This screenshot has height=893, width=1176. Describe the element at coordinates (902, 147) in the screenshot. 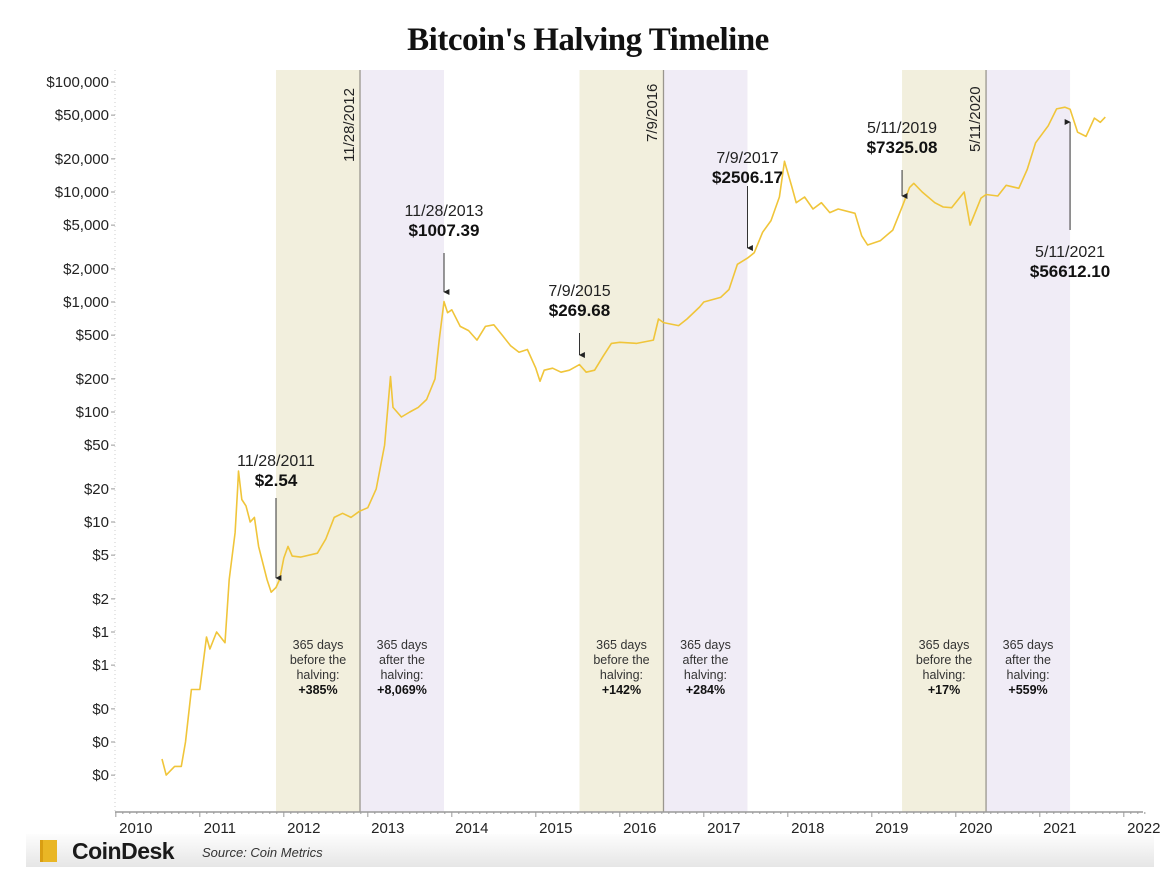

I see `annotation-price: $7325.08` at that location.